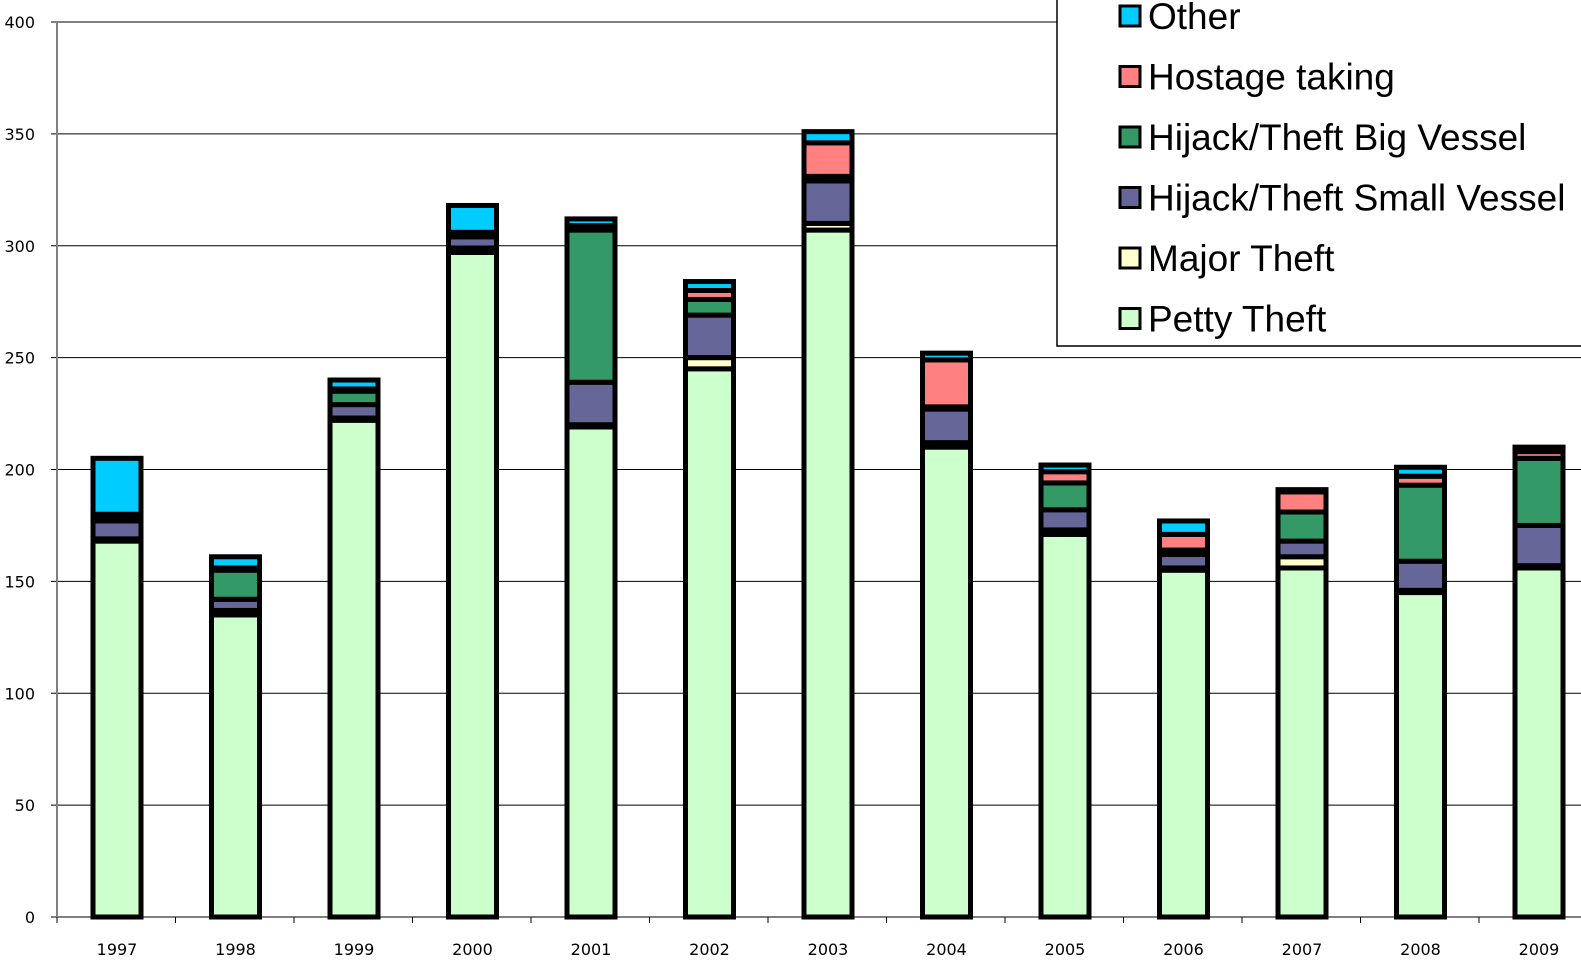  Describe the element at coordinates (828, 949) in the screenshot. I see `x-tick-label: 2003` at that location.